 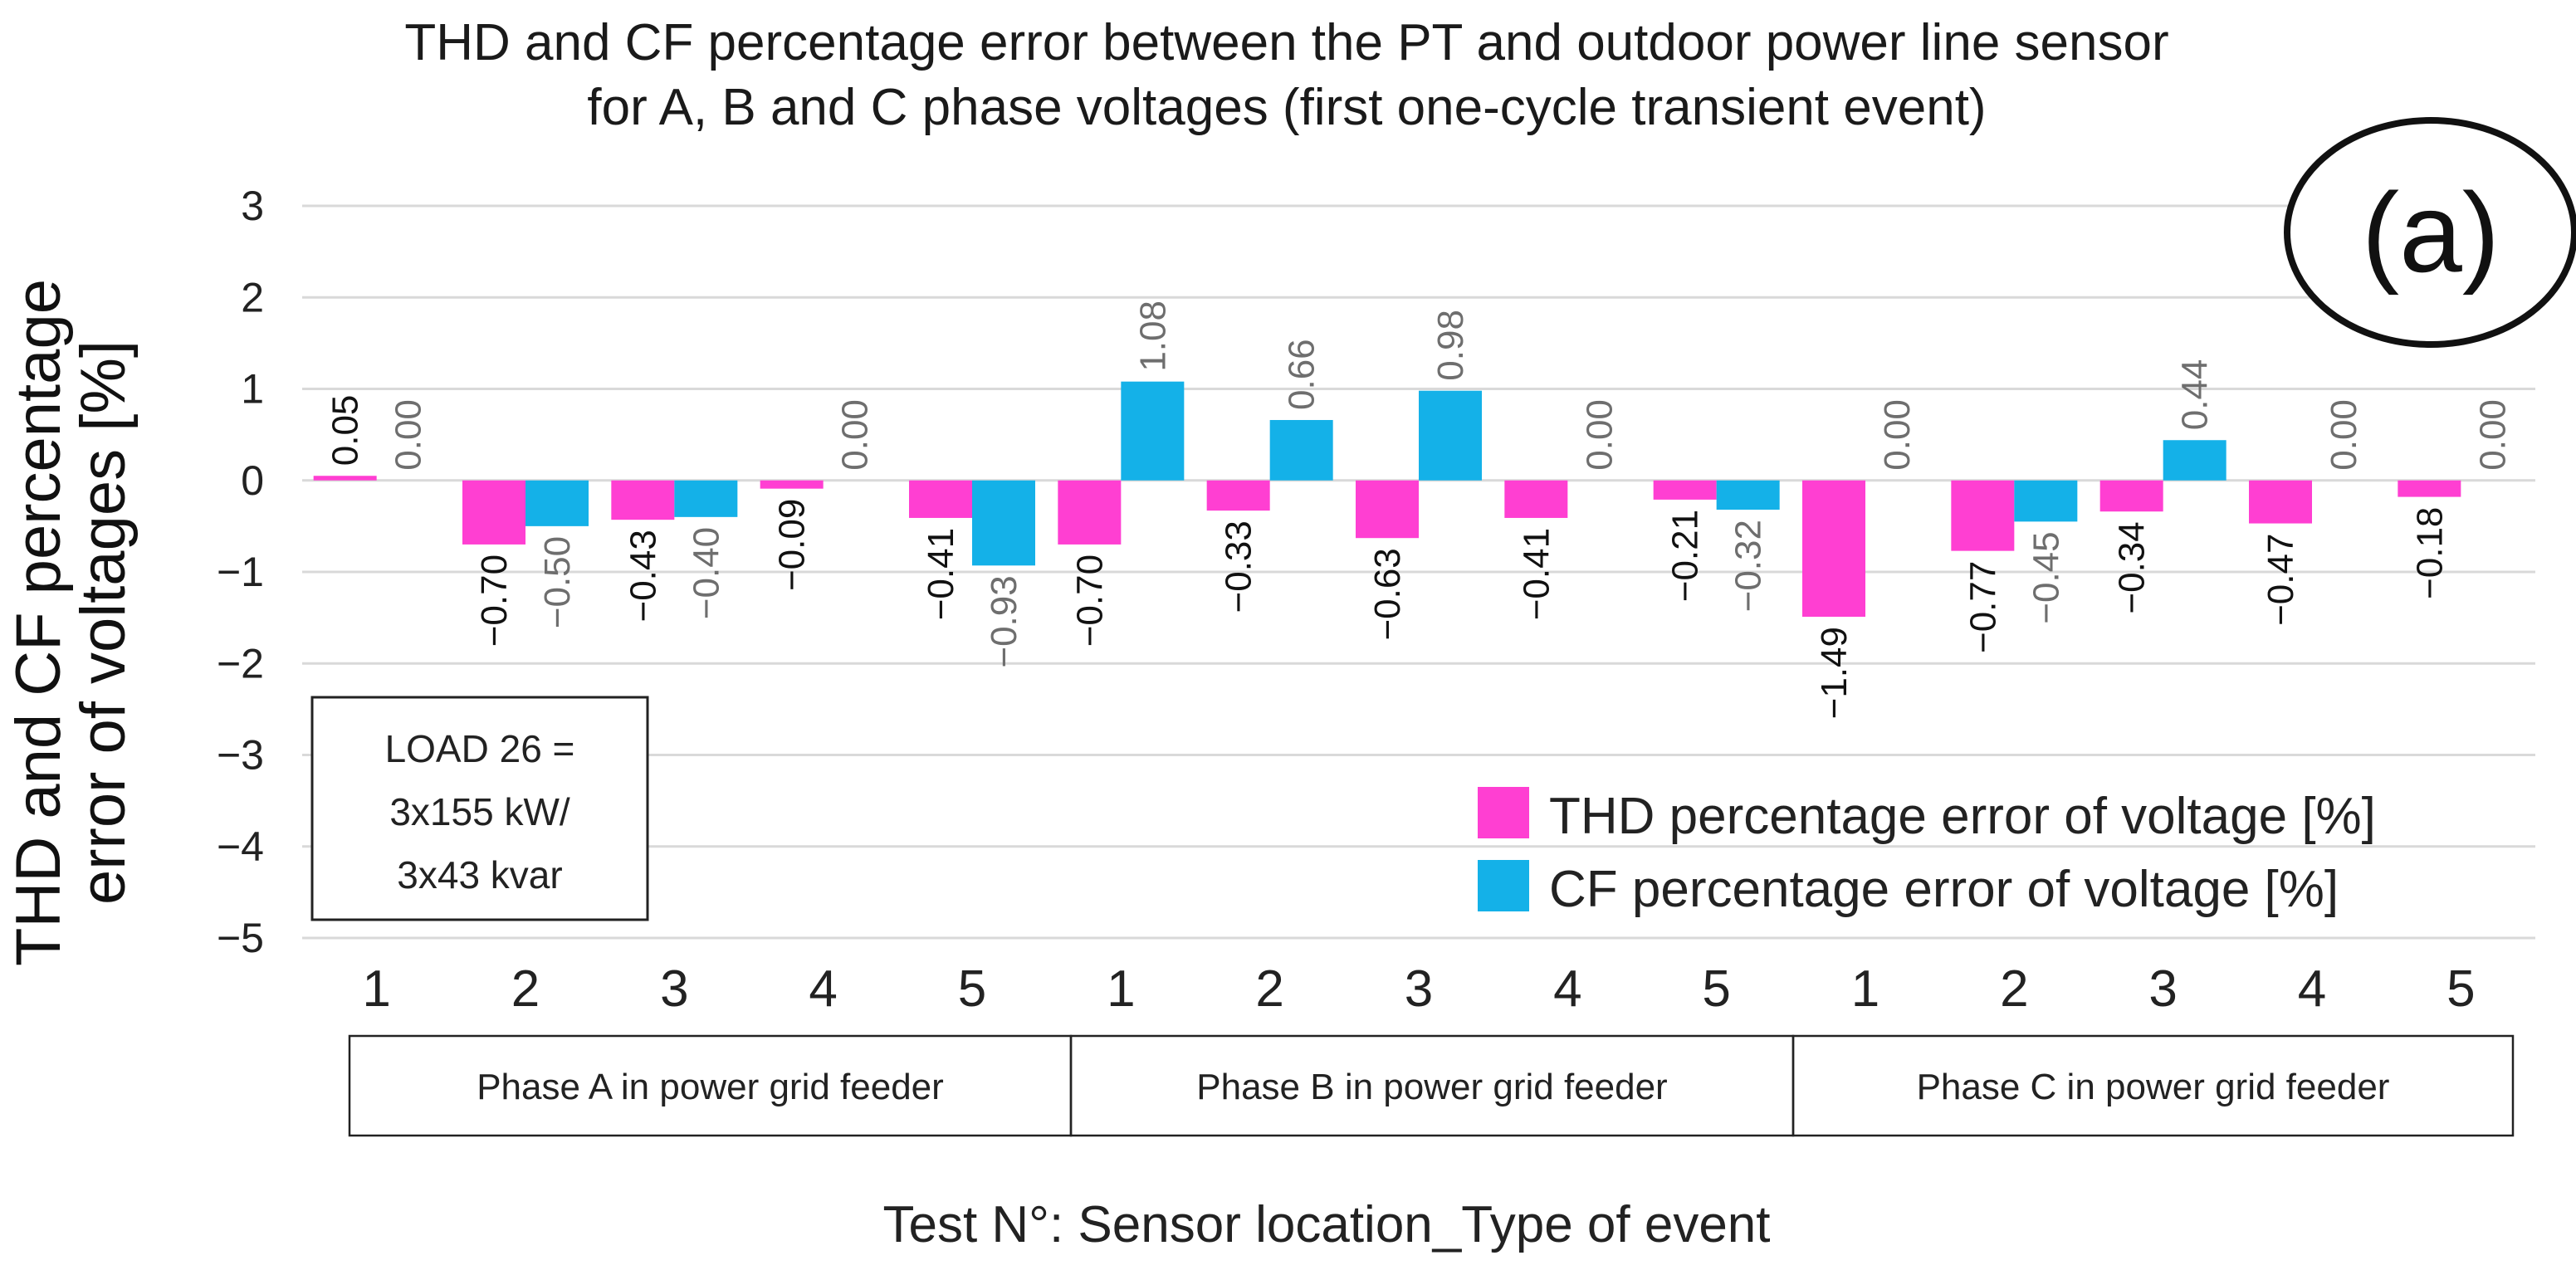 I want to click on badge-ellipse, so click(x=2430, y=232).